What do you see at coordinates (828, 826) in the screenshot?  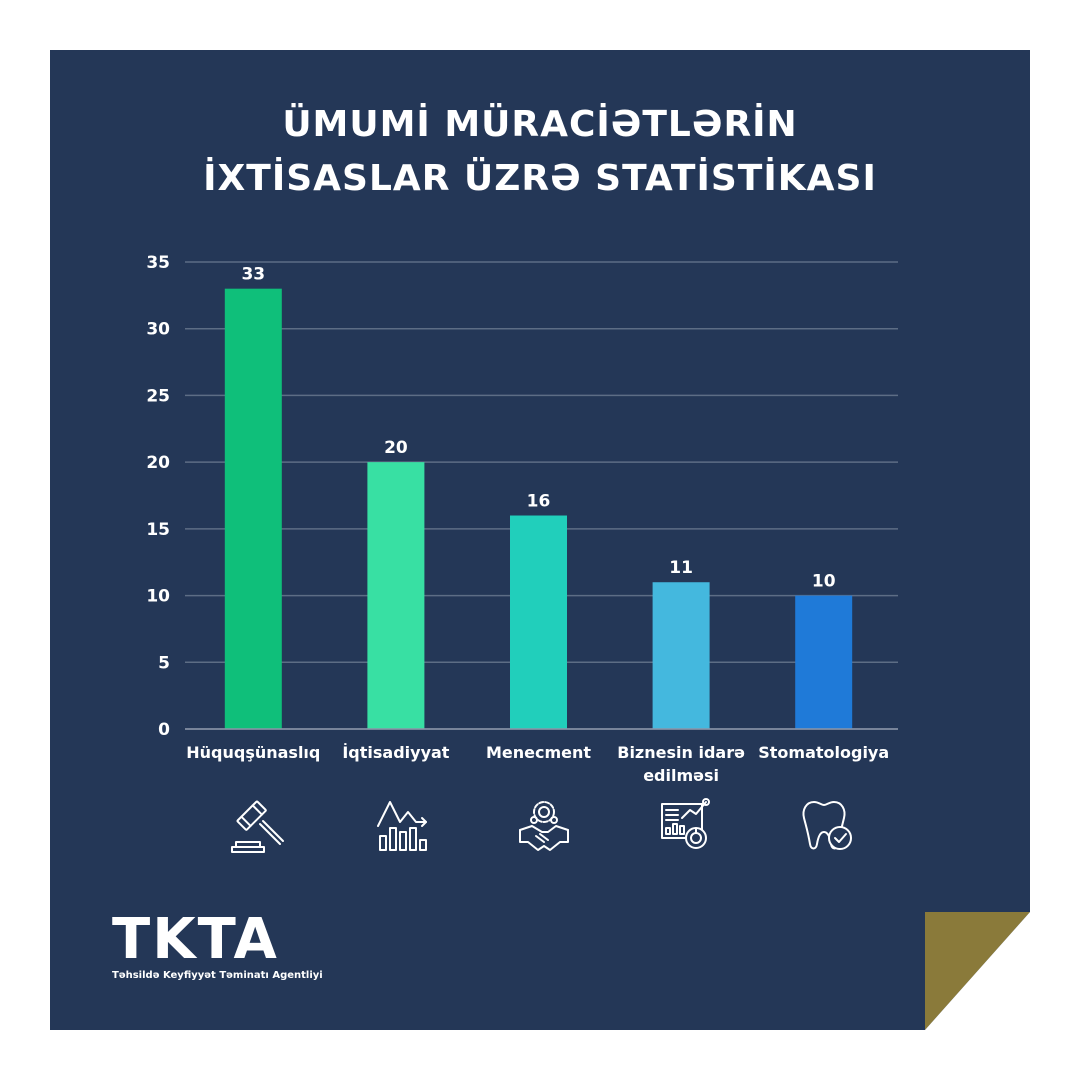 I see `tooth-check-icon` at bounding box center [828, 826].